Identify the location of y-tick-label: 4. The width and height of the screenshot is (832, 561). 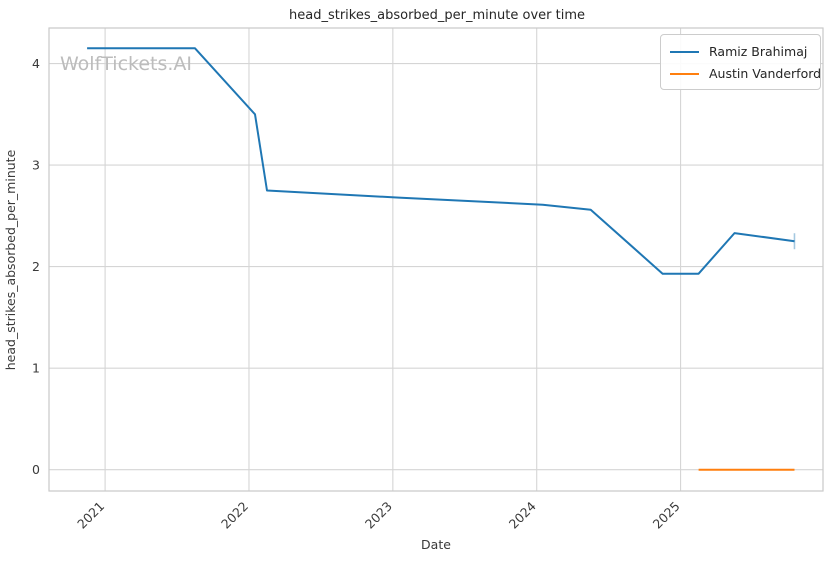
(36, 63).